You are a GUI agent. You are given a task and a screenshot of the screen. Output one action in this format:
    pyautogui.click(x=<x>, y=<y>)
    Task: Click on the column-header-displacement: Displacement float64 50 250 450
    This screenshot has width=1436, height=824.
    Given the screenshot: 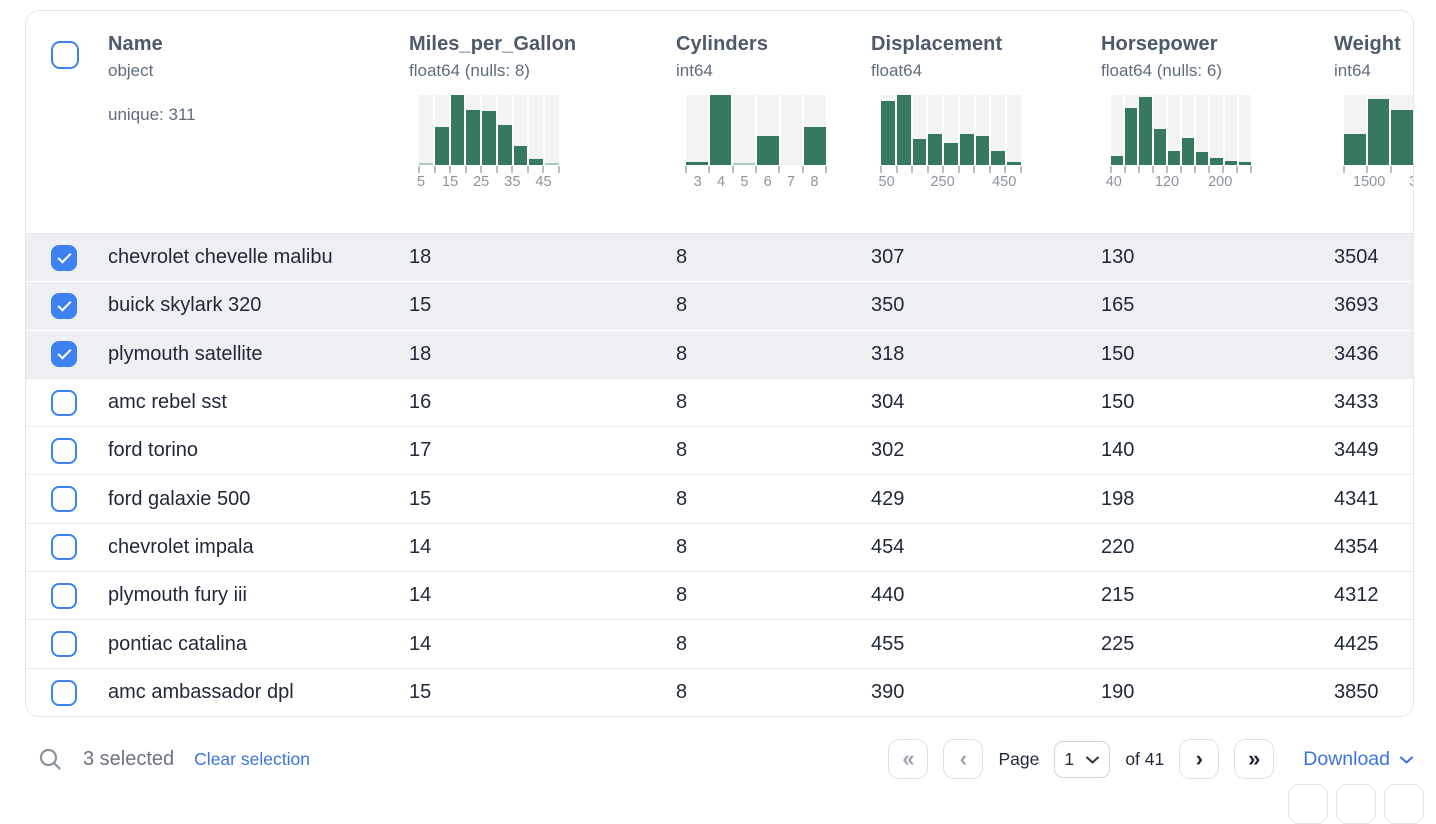 What is the action you would take?
    pyautogui.click(x=986, y=122)
    